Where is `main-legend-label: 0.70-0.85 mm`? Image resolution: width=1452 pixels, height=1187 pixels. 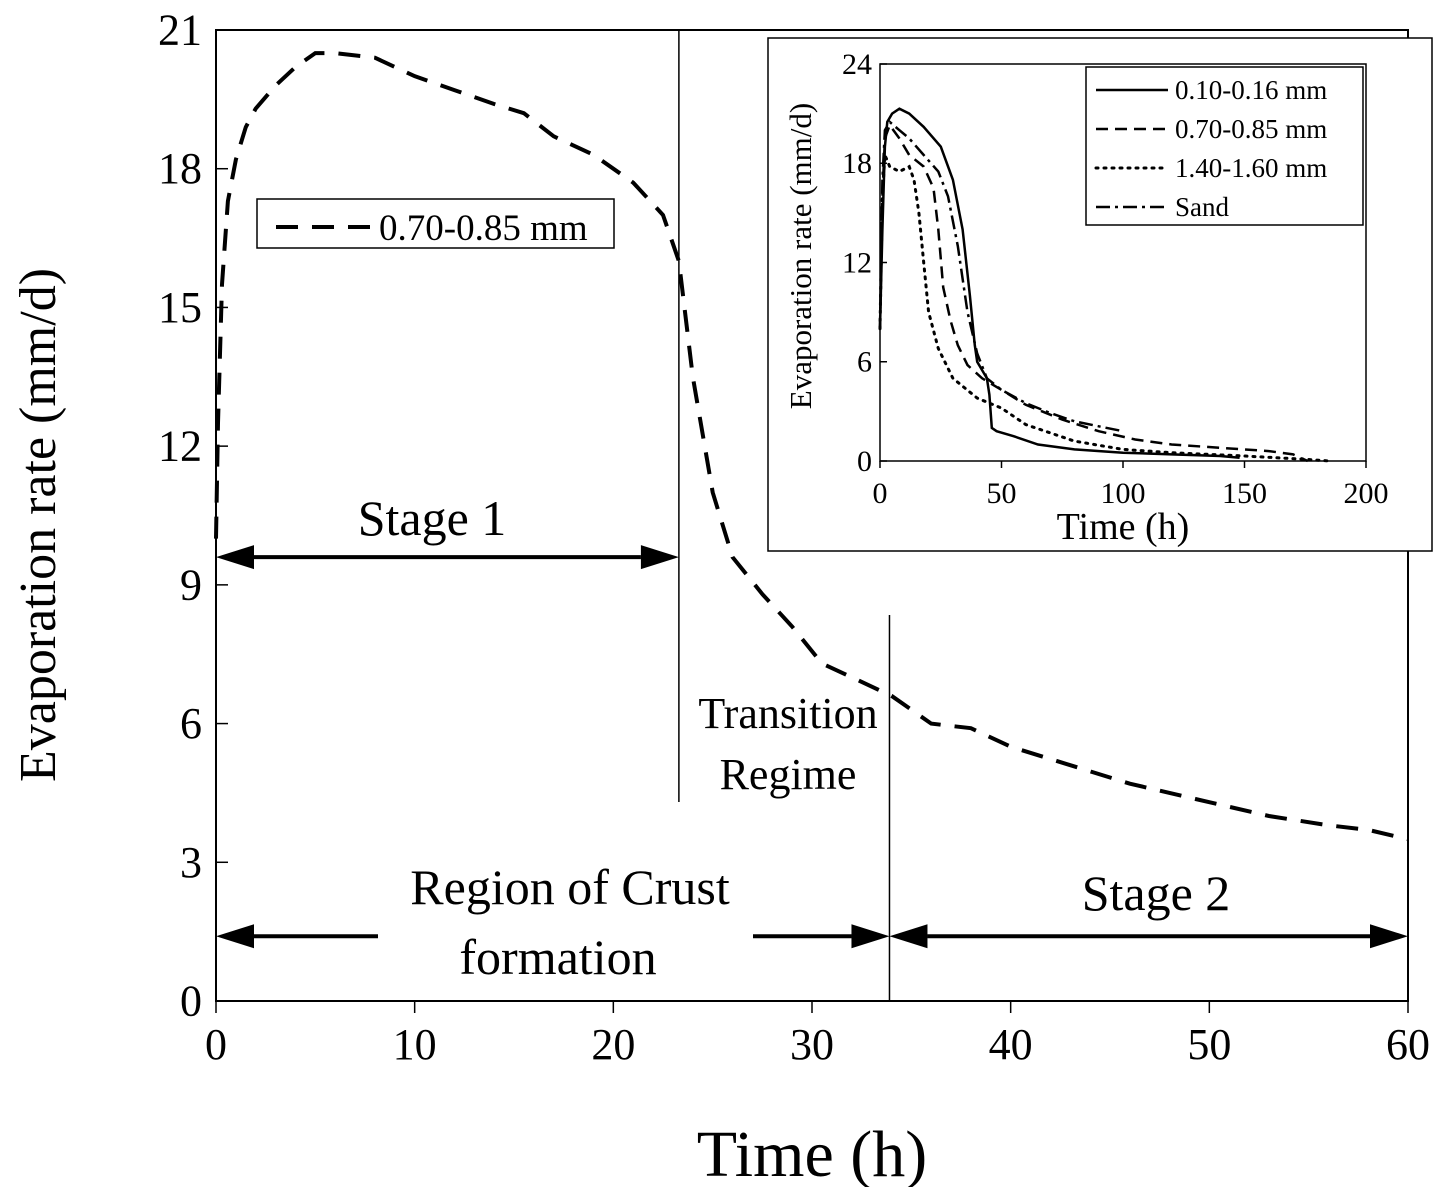
main-legend-label: 0.70-0.85 mm is located at coordinates (483, 228).